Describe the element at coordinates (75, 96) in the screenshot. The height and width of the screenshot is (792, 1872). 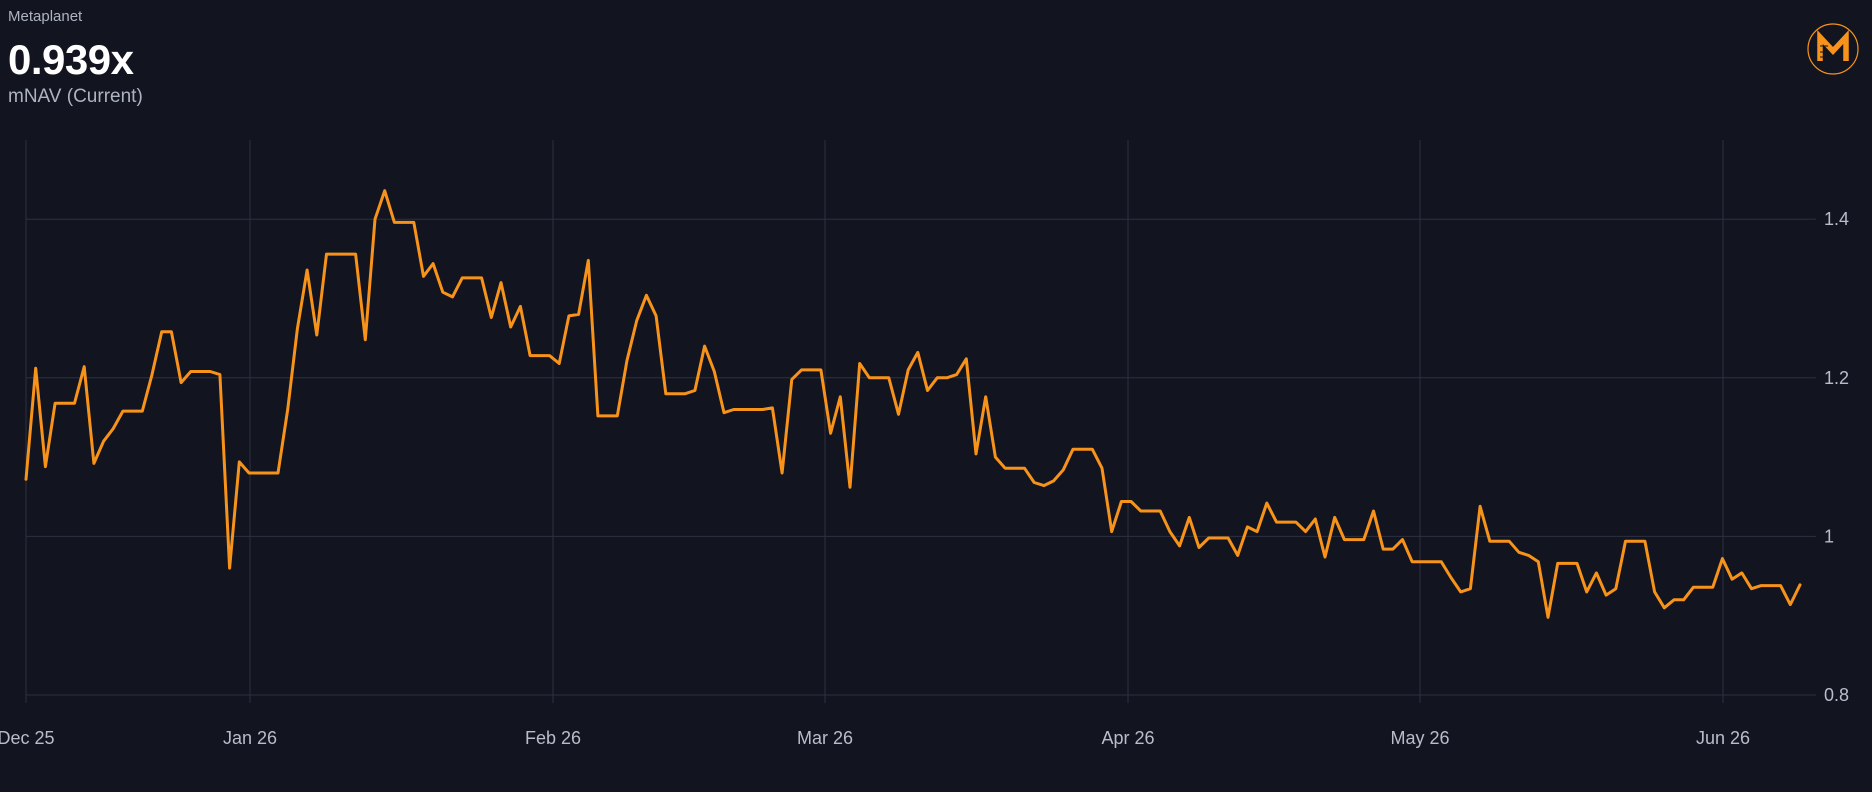
I see `metric-label: mNAV (Current)` at that location.